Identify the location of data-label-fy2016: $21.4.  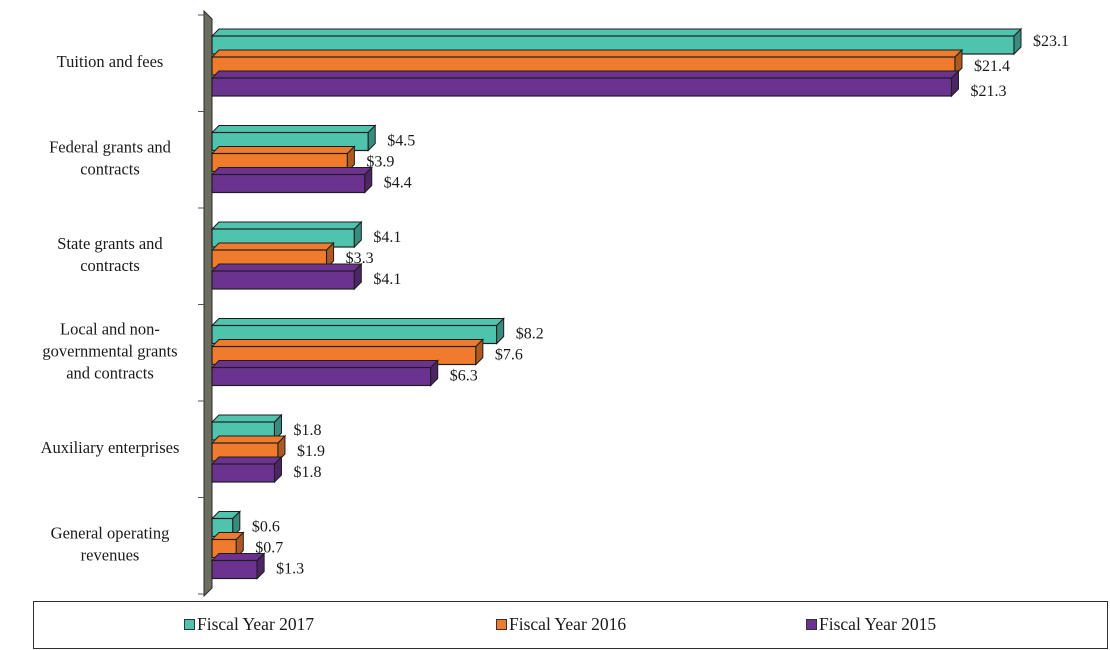
(992, 66).